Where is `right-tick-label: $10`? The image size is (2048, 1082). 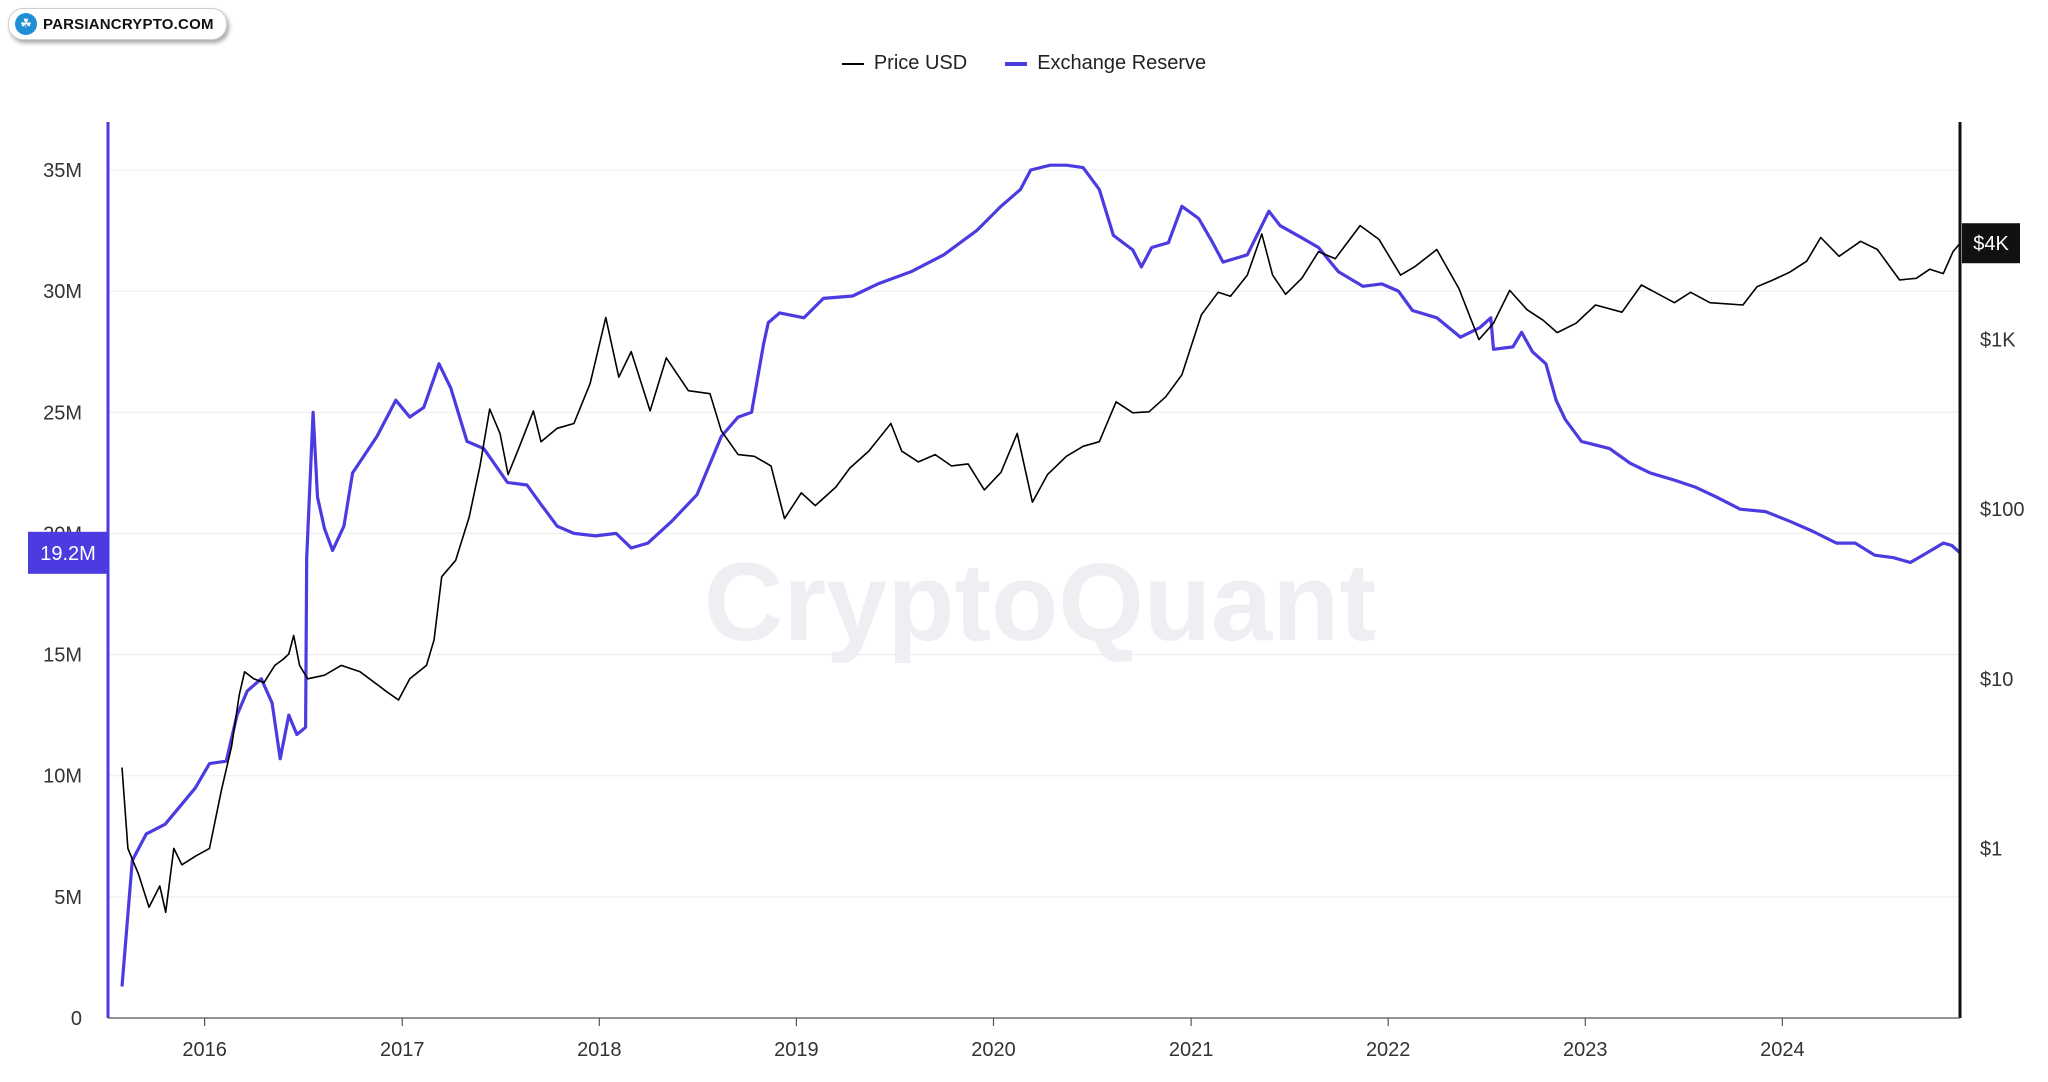 right-tick-label: $10 is located at coordinates (1996, 680).